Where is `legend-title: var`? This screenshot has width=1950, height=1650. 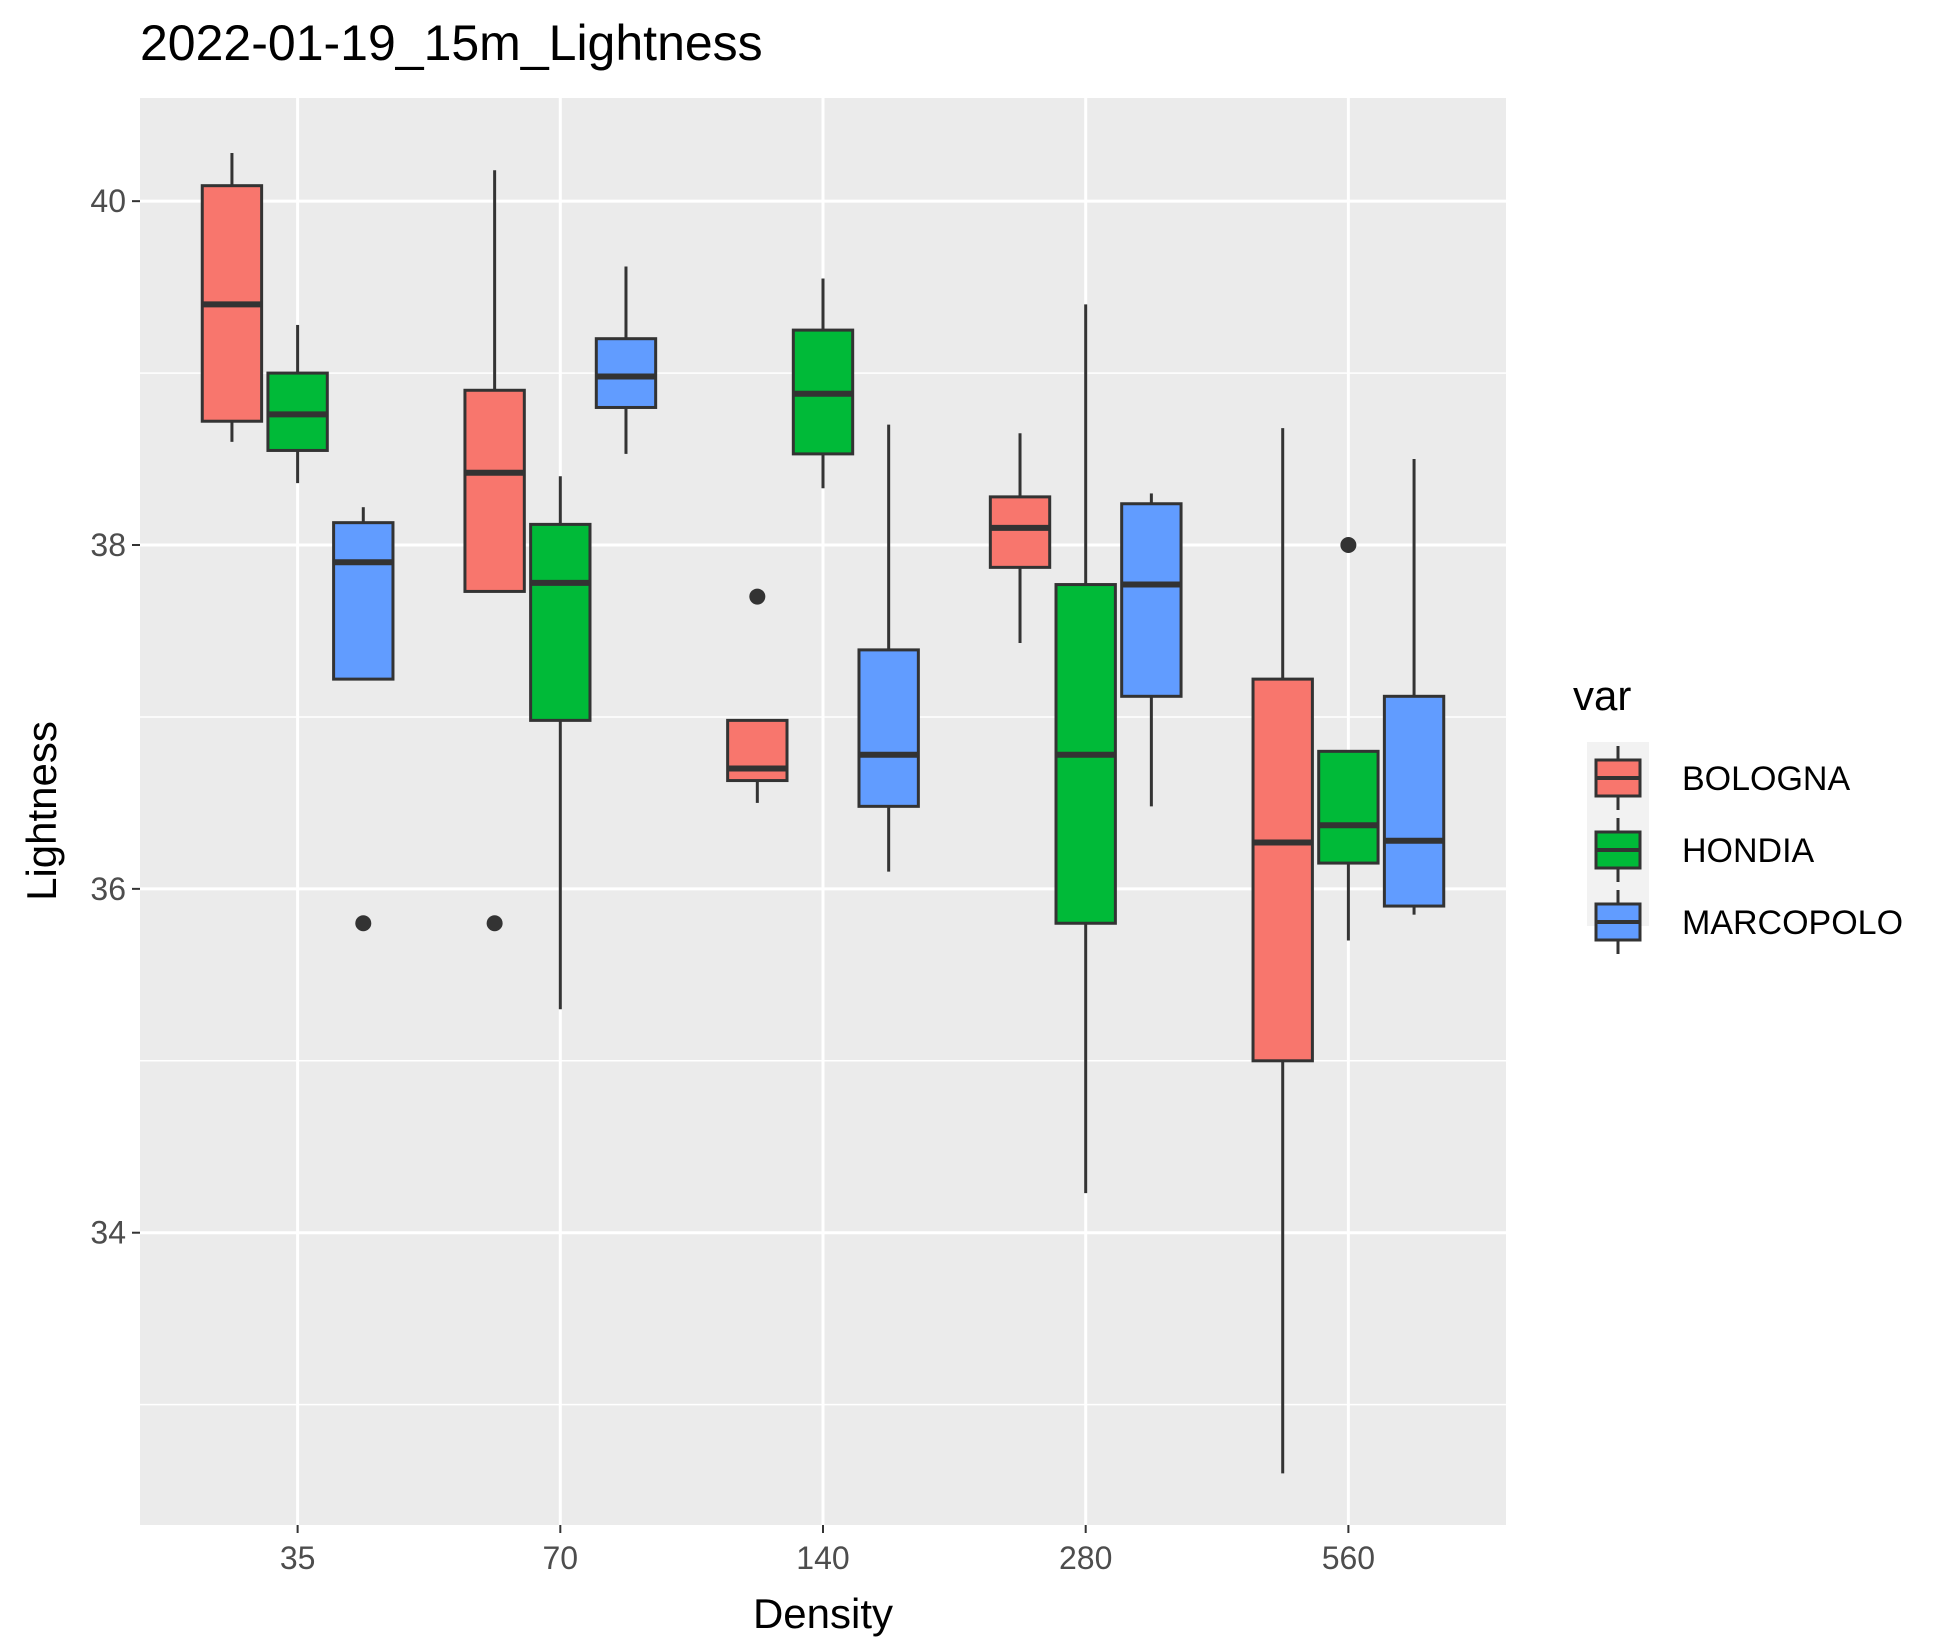 legend-title: var is located at coordinates (1602, 695).